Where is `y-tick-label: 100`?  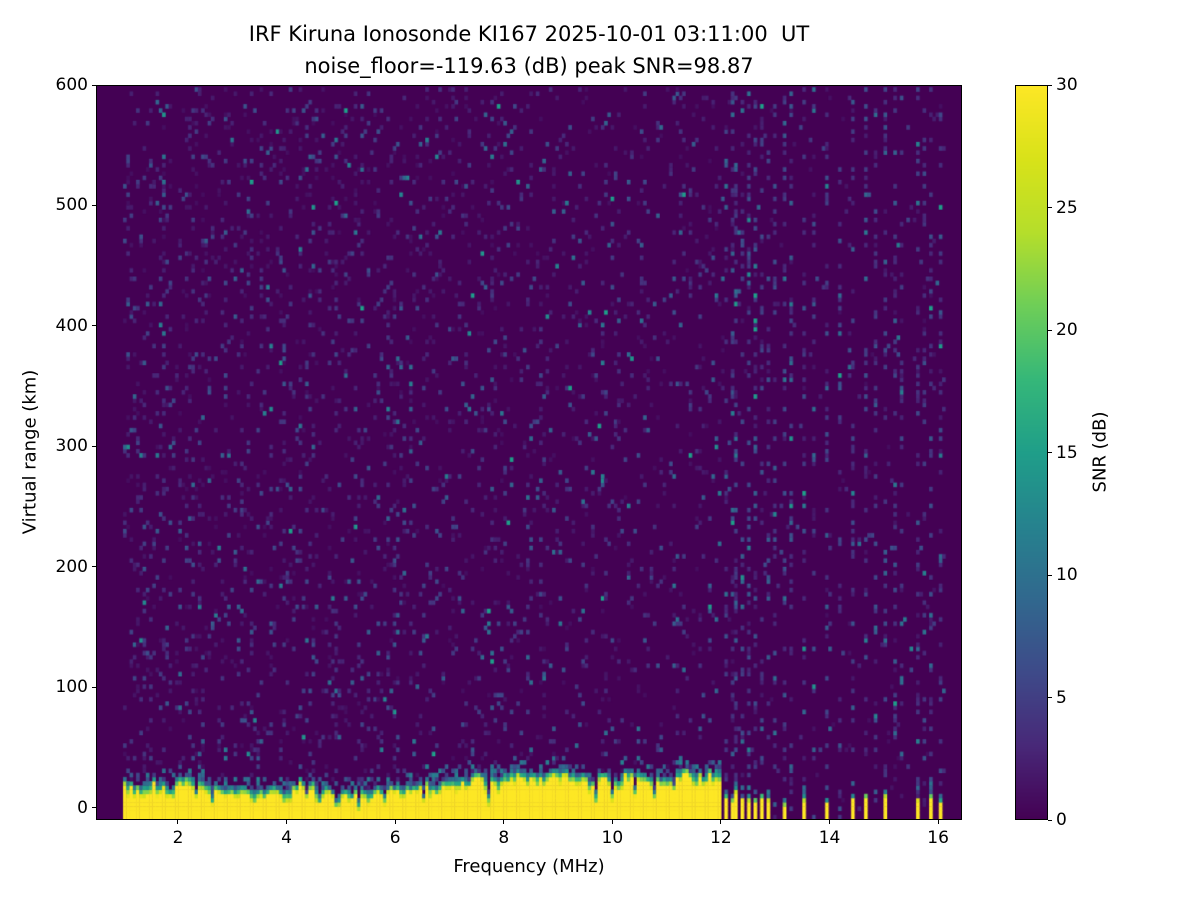
y-tick-label: 100 is located at coordinates (71, 687).